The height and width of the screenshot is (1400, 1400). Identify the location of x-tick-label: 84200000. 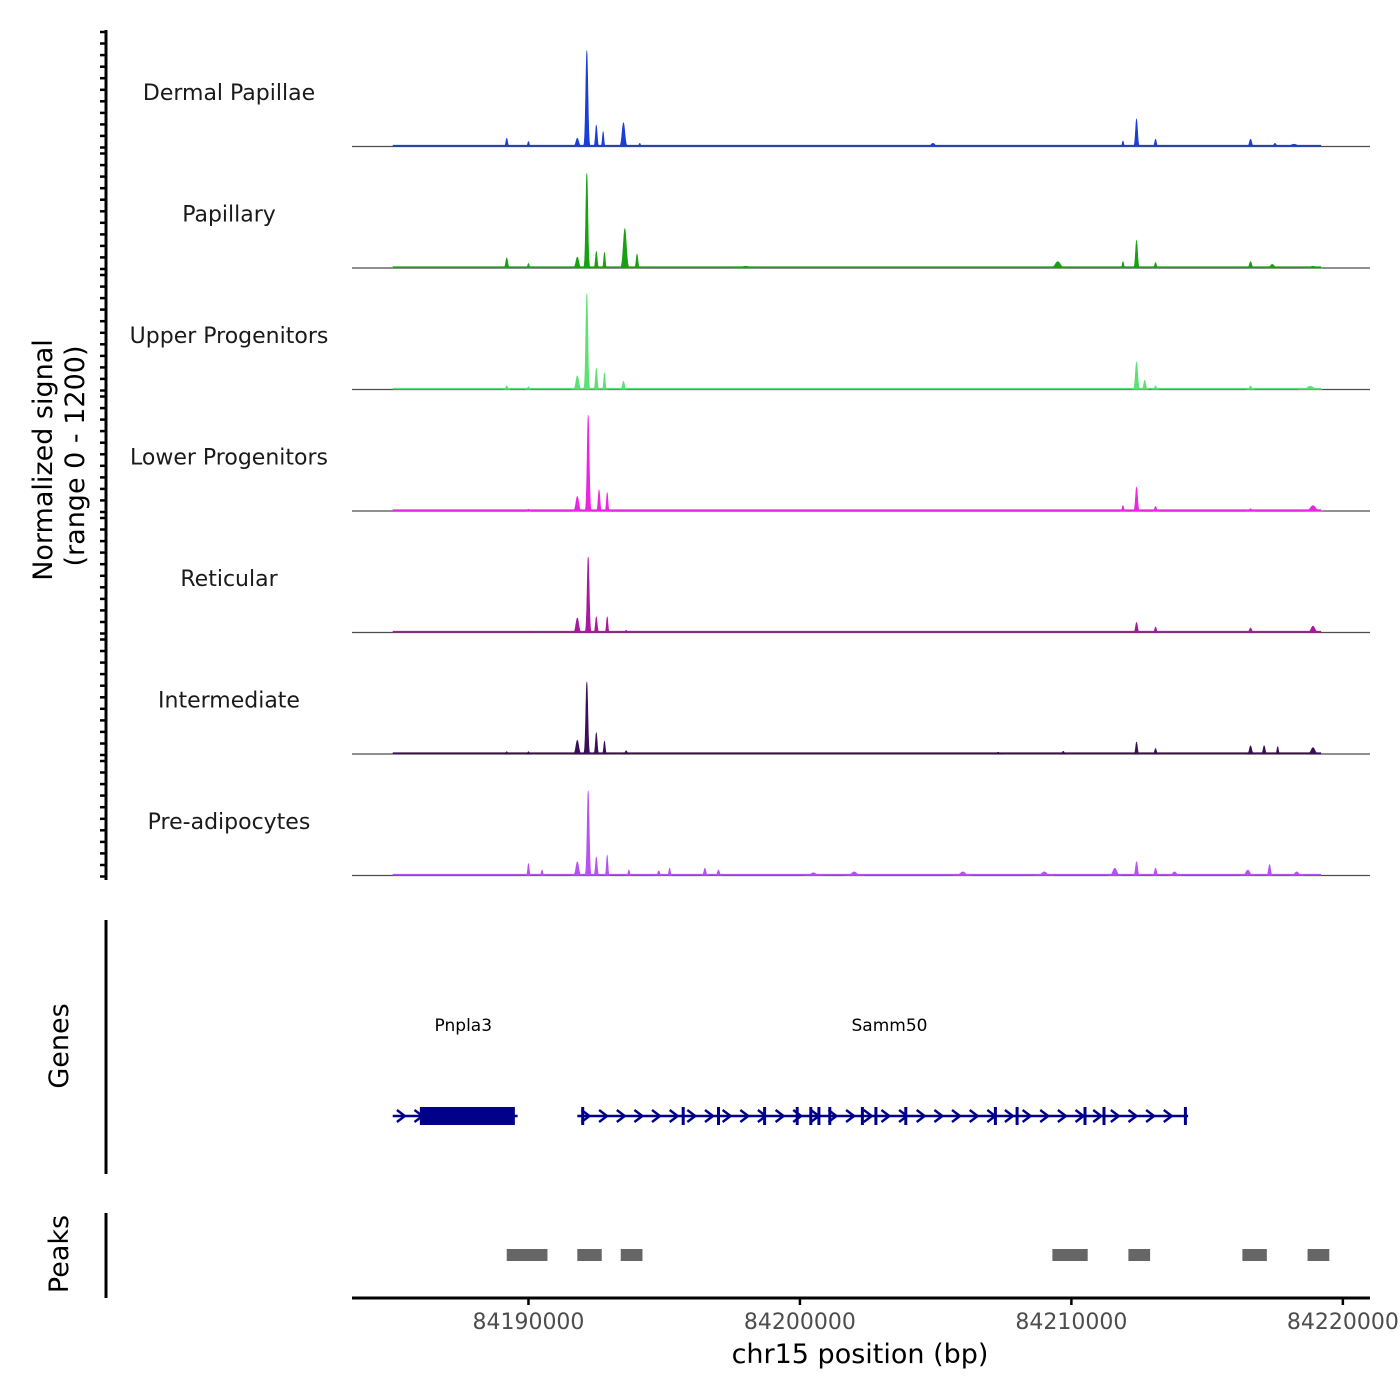
(800, 1322).